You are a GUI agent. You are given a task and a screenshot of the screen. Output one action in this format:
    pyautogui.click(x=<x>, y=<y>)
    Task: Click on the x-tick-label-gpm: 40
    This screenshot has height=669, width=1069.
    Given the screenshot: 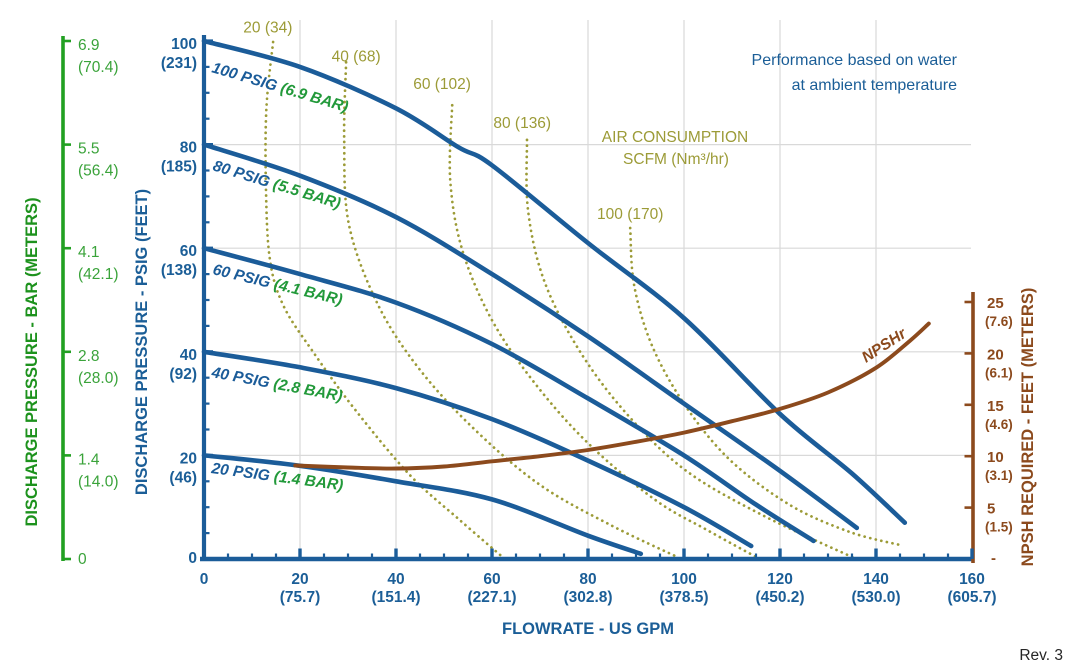 What is the action you would take?
    pyautogui.click(x=395, y=579)
    